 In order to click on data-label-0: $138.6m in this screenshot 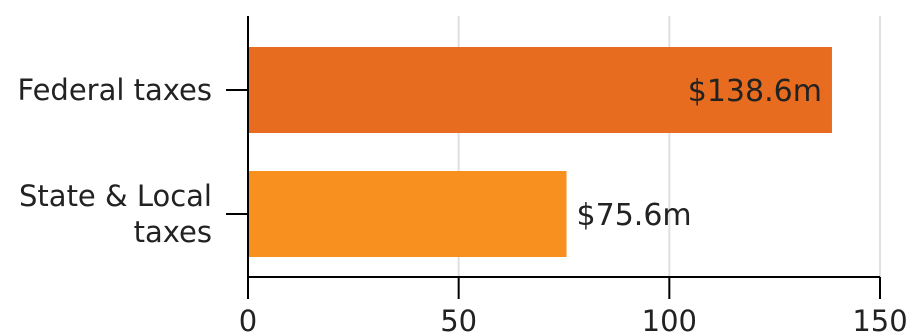, I will do `click(755, 91)`.